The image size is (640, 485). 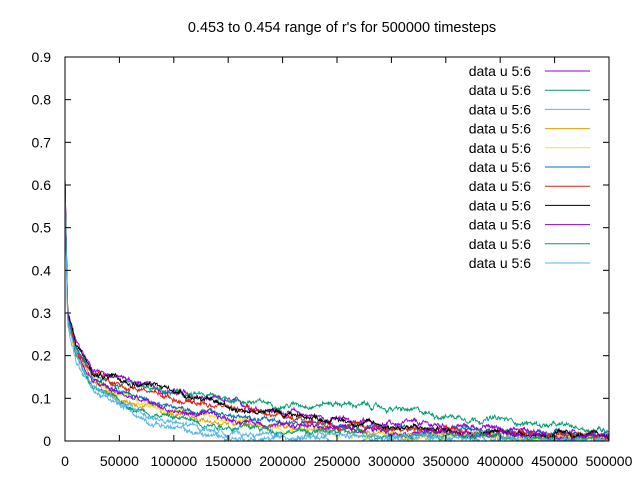 I want to click on y-tick-label: 0.4, so click(x=42, y=270).